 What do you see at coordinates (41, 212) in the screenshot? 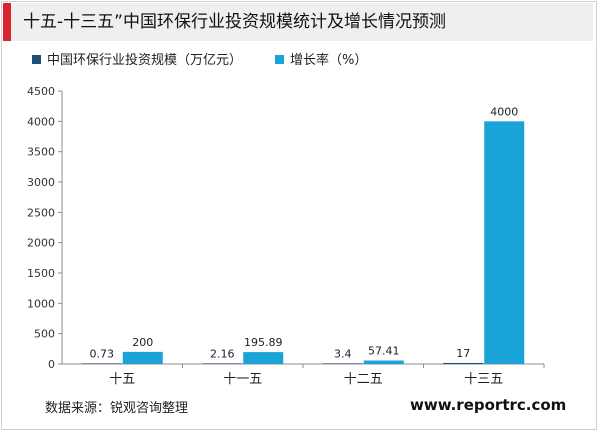
I see `y-tick-label: 2500` at bounding box center [41, 212].